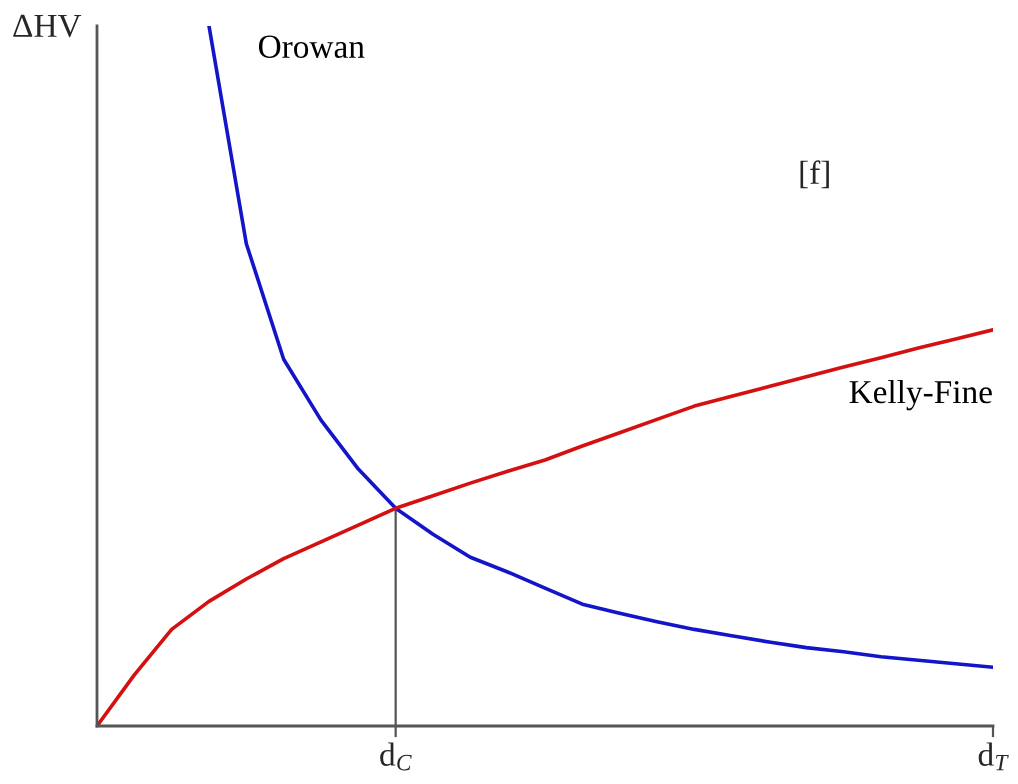  I want to click on x-tick-label: d$_{C}$, so click(396, 756).